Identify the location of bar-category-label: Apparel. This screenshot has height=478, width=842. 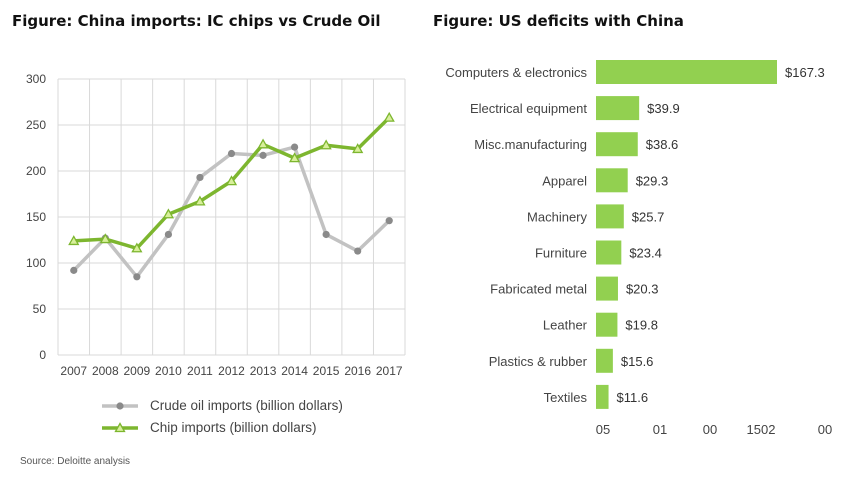
(564, 180).